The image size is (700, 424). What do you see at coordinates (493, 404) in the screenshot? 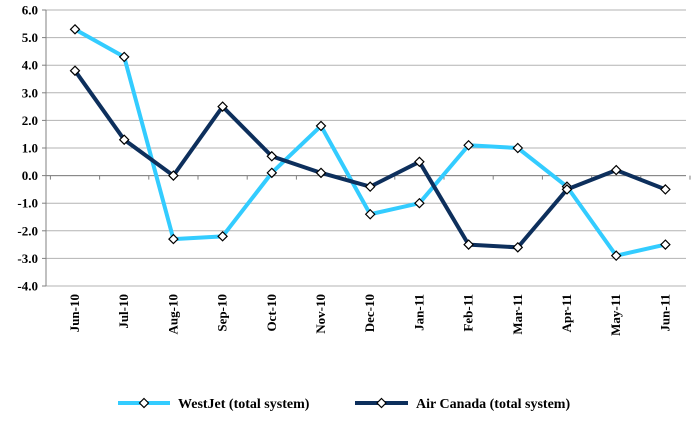
I see `legend-label: Air Canada (total system)` at bounding box center [493, 404].